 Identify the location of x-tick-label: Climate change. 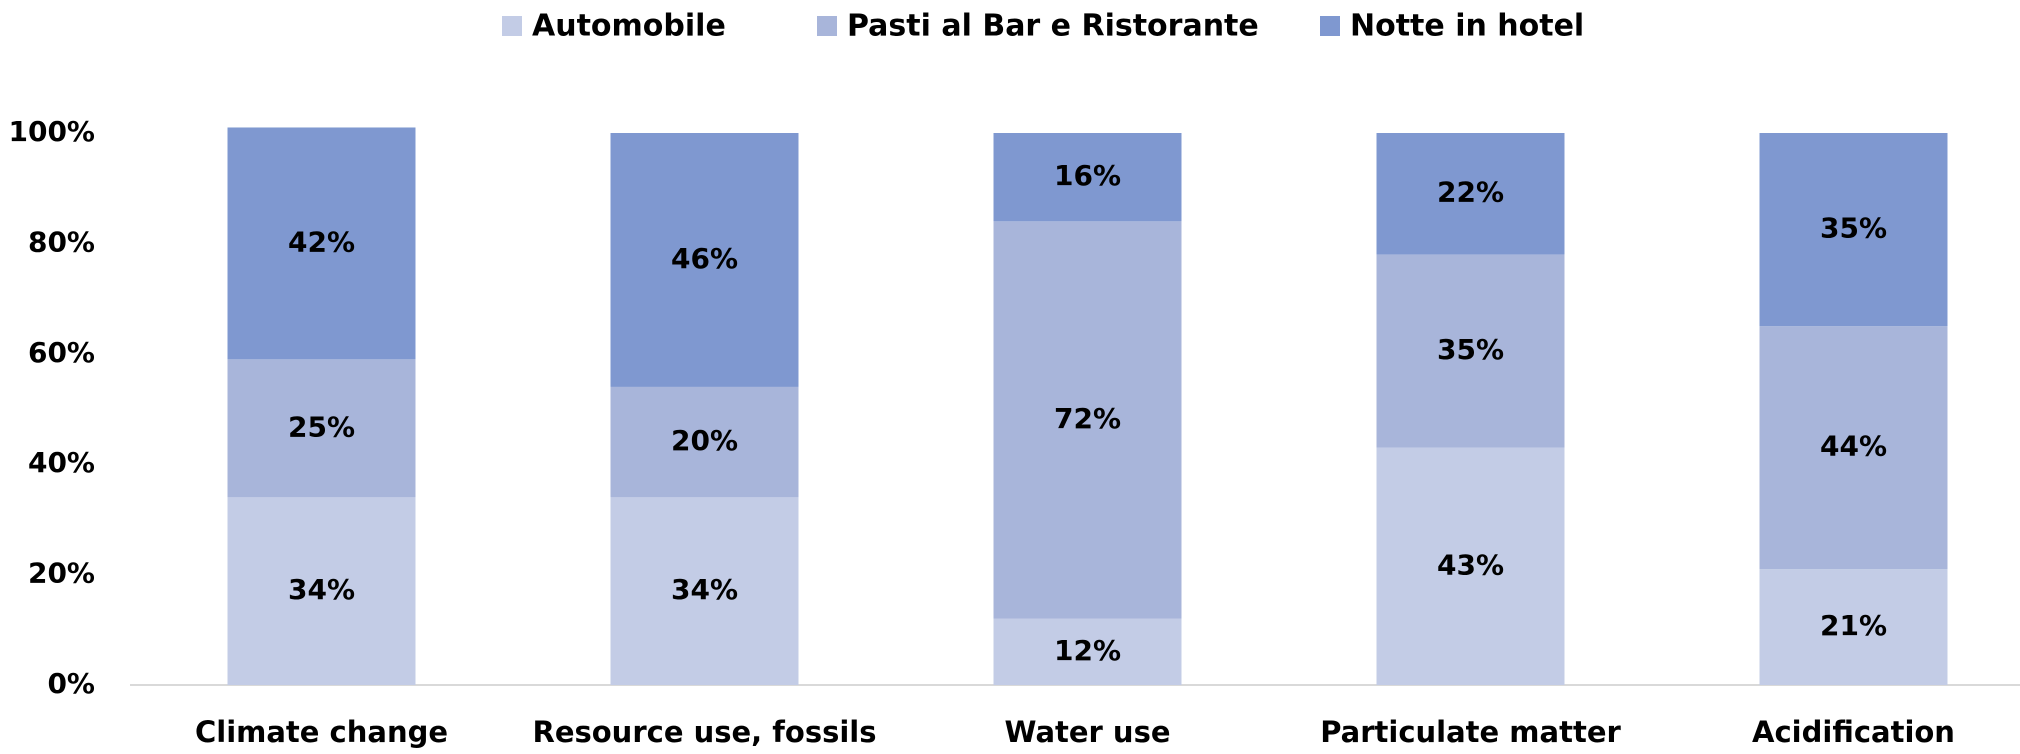
(321, 732).